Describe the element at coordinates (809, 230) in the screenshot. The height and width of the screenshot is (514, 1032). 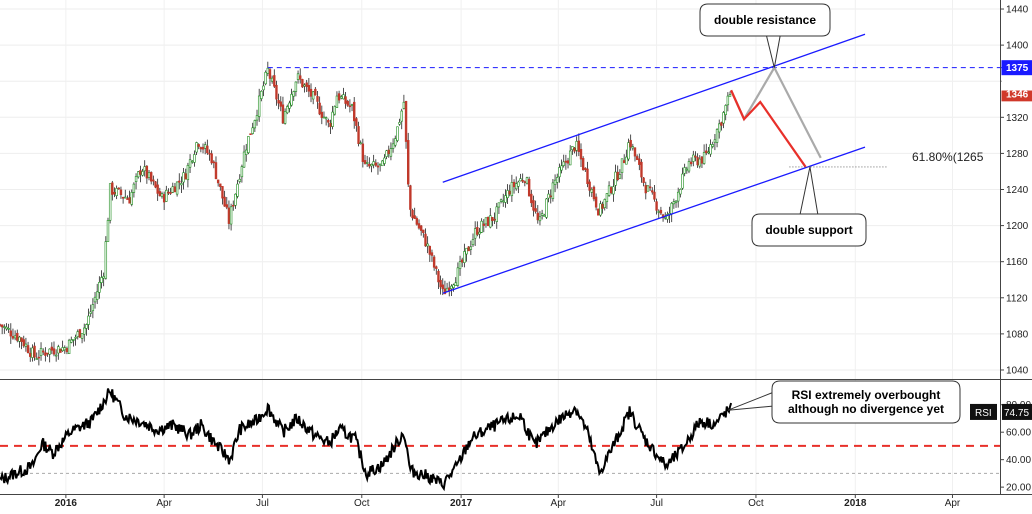
I see `support-callout: double support` at that location.